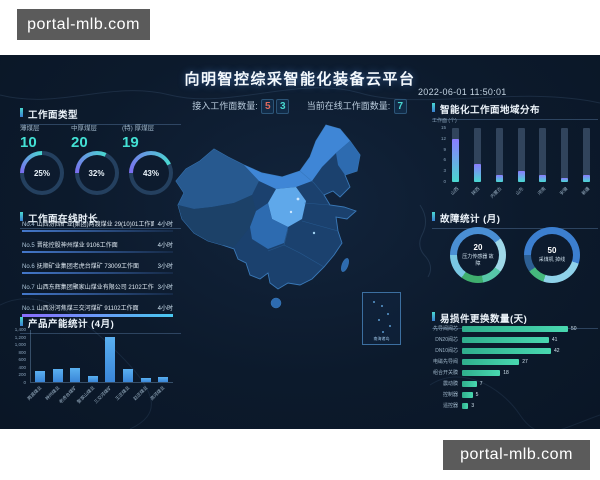 The height and width of the screenshot is (480, 600). What do you see at coordinates (443, 127) in the screenshot?
I see `region-y-tick: 15` at bounding box center [443, 127].